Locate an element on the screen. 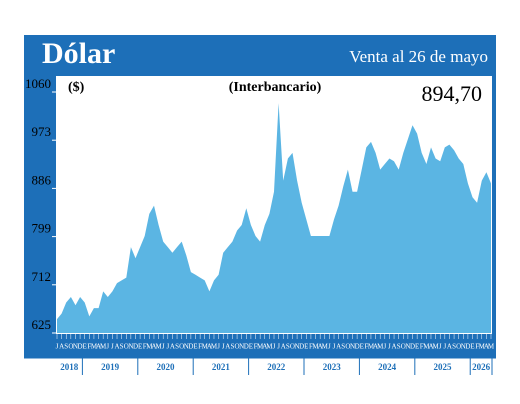  year-label: 2019 is located at coordinates (110, 367).